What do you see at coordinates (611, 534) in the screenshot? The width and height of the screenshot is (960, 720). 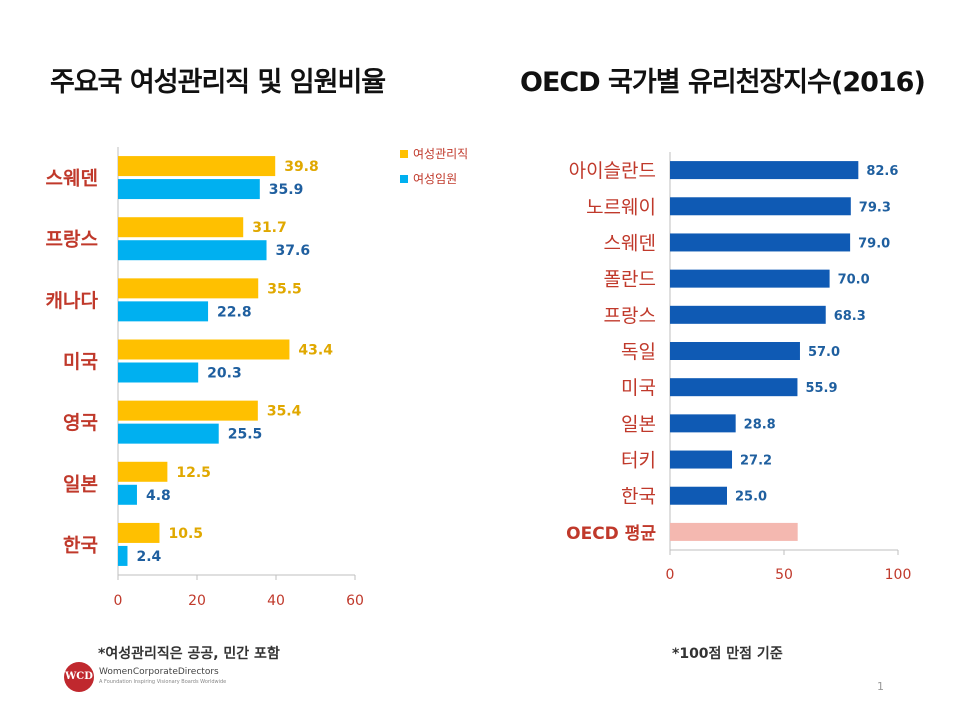 I see `category-label: OECD 평균` at bounding box center [611, 534].